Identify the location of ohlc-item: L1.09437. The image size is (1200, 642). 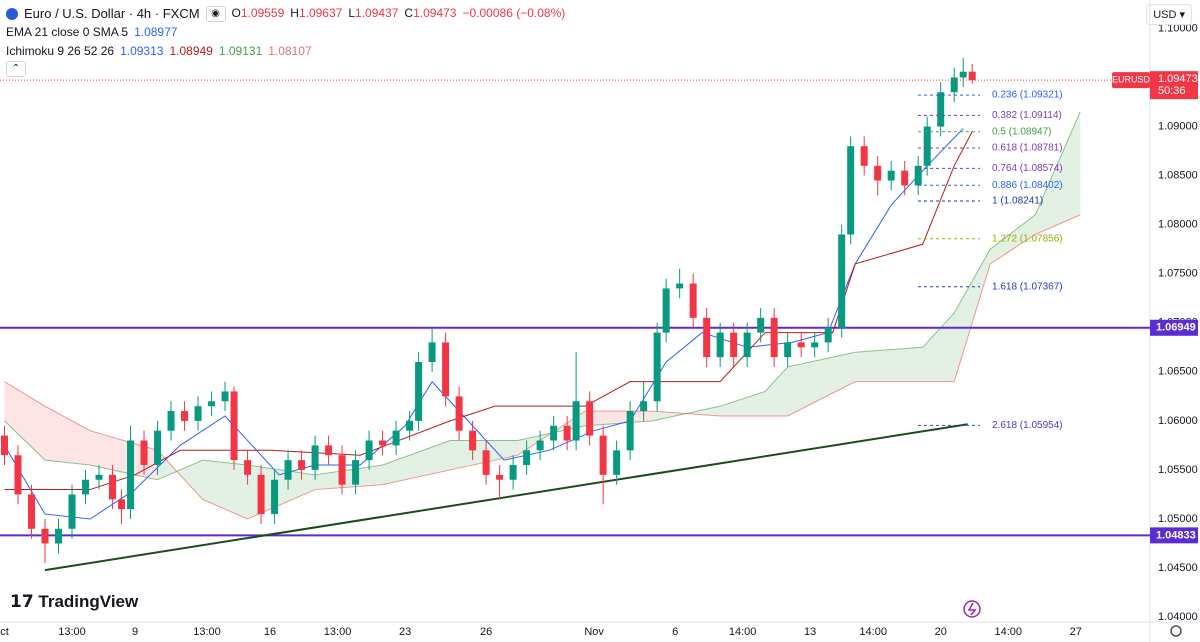
(373, 13).